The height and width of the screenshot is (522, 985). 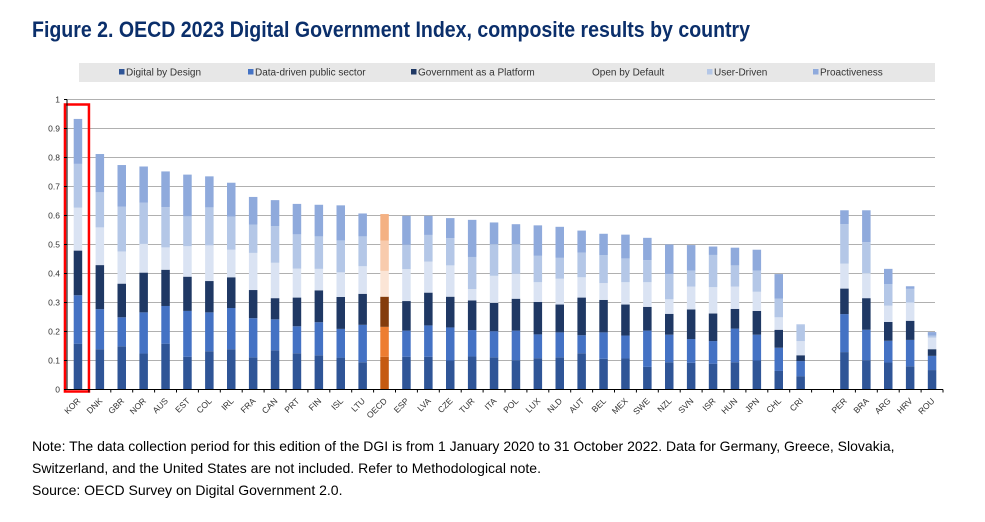 What do you see at coordinates (625, 347) in the screenshot?
I see `bar-segment-data-driven-public-sector-mex` at bounding box center [625, 347].